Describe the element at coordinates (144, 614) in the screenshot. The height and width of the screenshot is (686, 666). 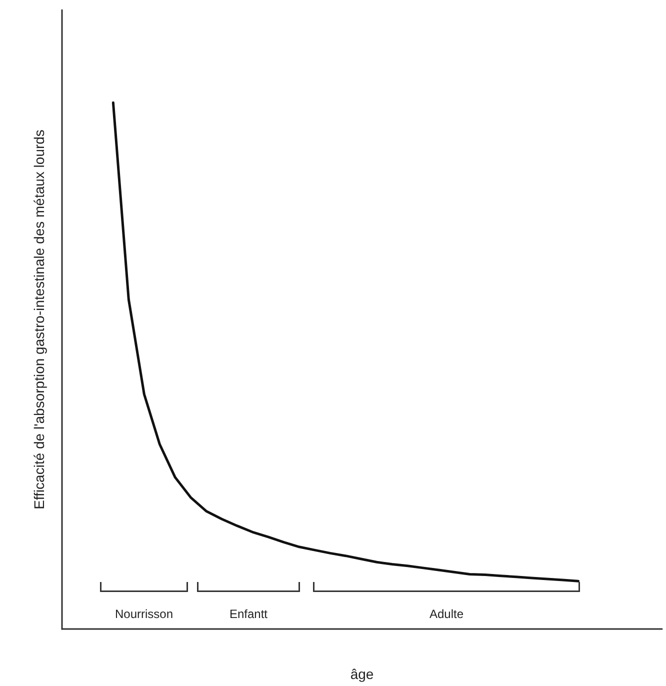
I see `annotation: Nourrisson` at that location.